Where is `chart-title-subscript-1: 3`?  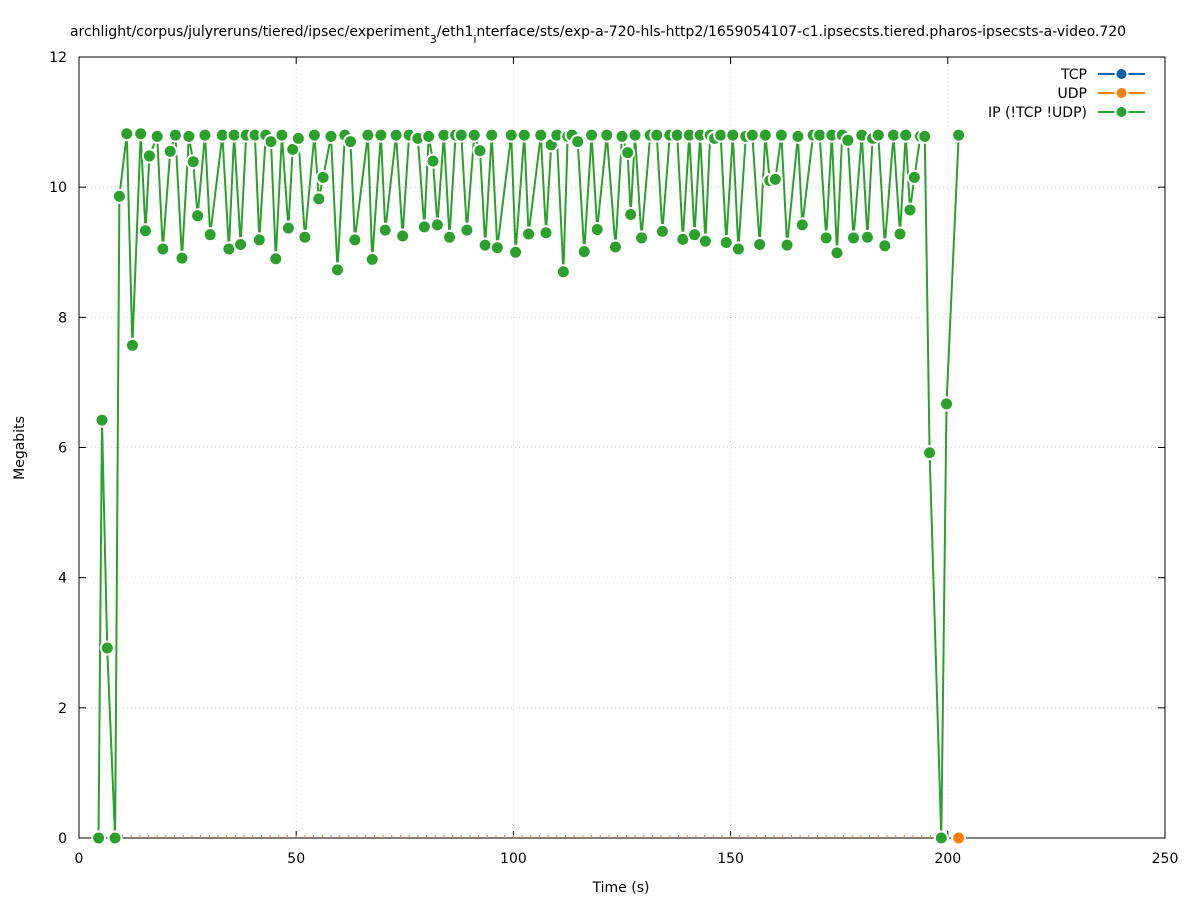
chart-title-subscript-1: 3 is located at coordinates (433, 39).